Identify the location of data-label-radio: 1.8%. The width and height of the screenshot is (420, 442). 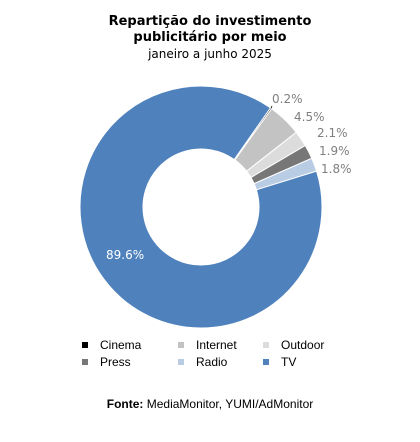
(336, 169).